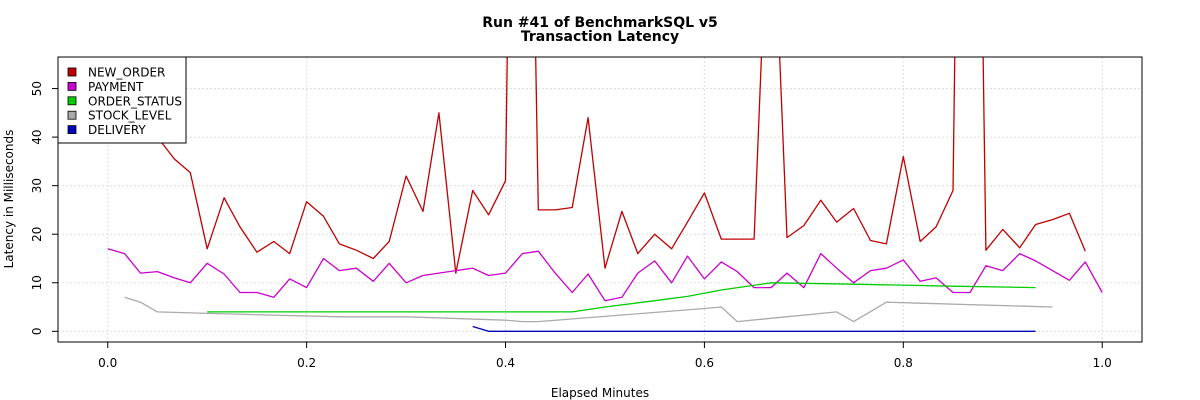 Image resolution: width=1200 pixels, height=400 pixels. Describe the element at coordinates (704, 363) in the screenshot. I see `x-tick-label: 0.6` at that location.